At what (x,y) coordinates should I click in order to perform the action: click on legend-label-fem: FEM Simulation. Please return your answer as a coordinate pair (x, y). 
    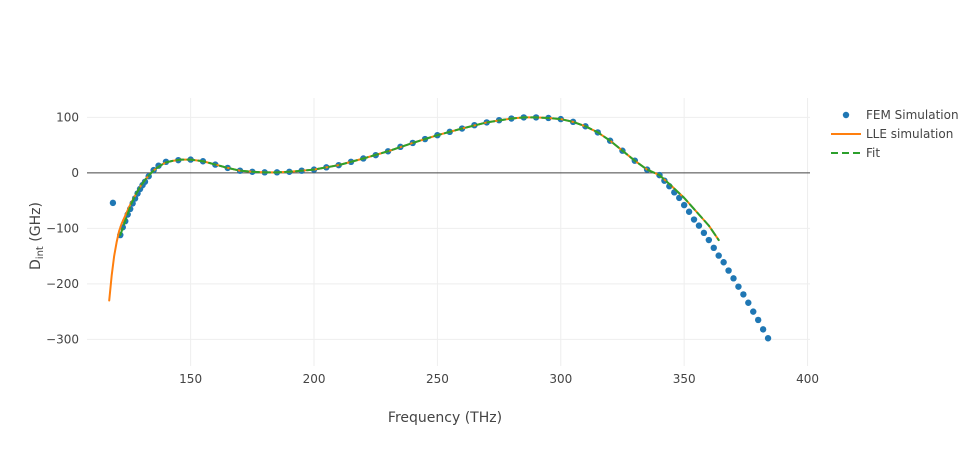
    Looking at the image, I should click on (912, 115).